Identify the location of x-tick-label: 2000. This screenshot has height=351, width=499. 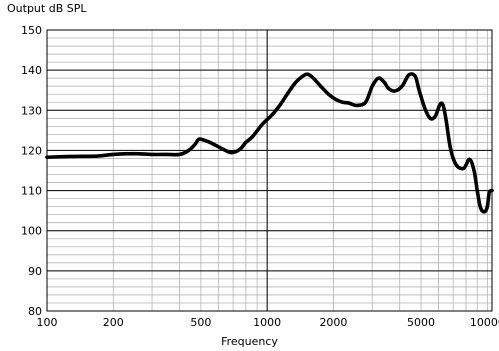
(333, 322).